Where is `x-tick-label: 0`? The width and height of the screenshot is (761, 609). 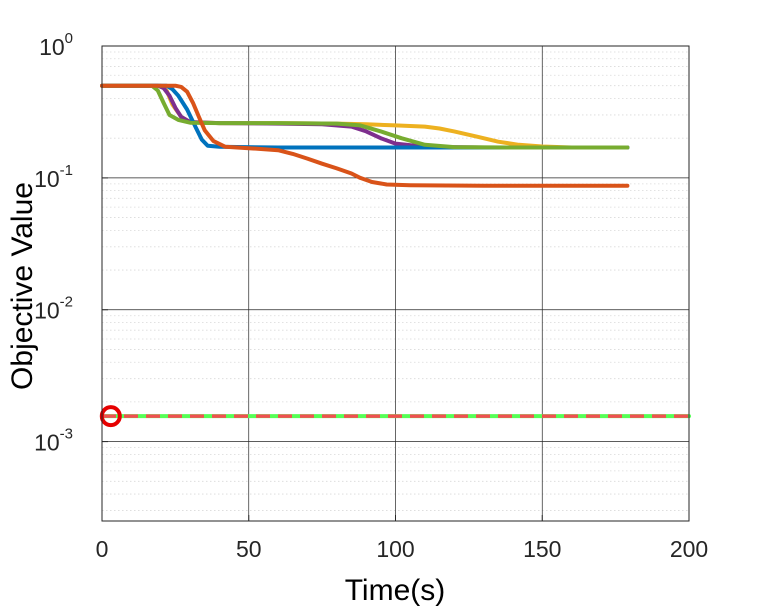
x-tick-label: 0 is located at coordinates (102, 549).